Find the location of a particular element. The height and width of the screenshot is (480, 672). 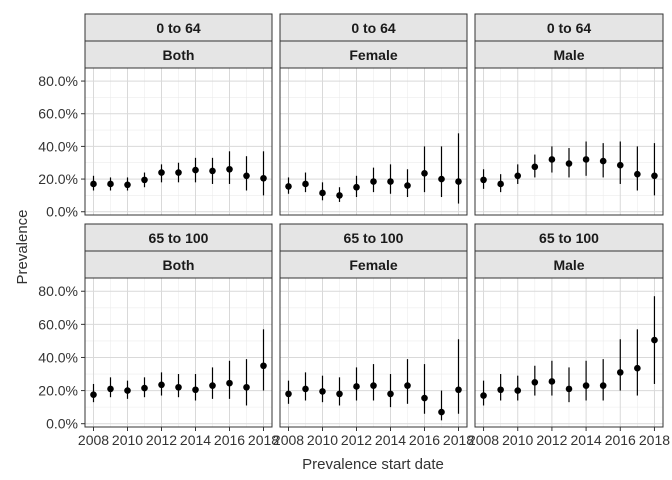

panel: 0 to 64 Male is located at coordinates (569, 114).